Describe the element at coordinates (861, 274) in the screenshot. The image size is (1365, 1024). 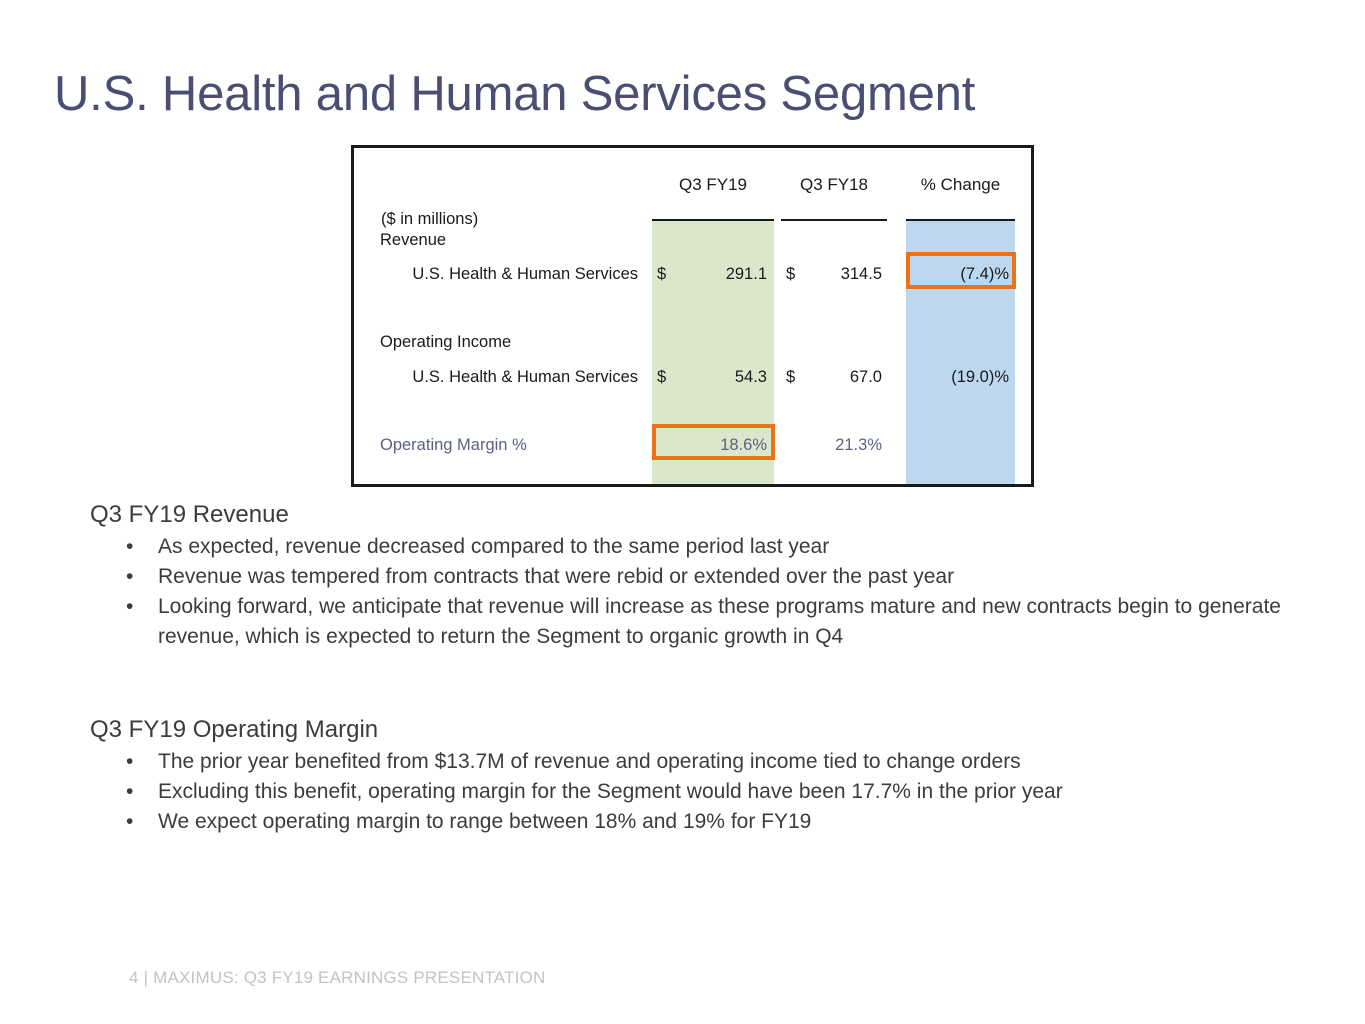
I see `revenue-q3fy18-value: 314.5` at that location.